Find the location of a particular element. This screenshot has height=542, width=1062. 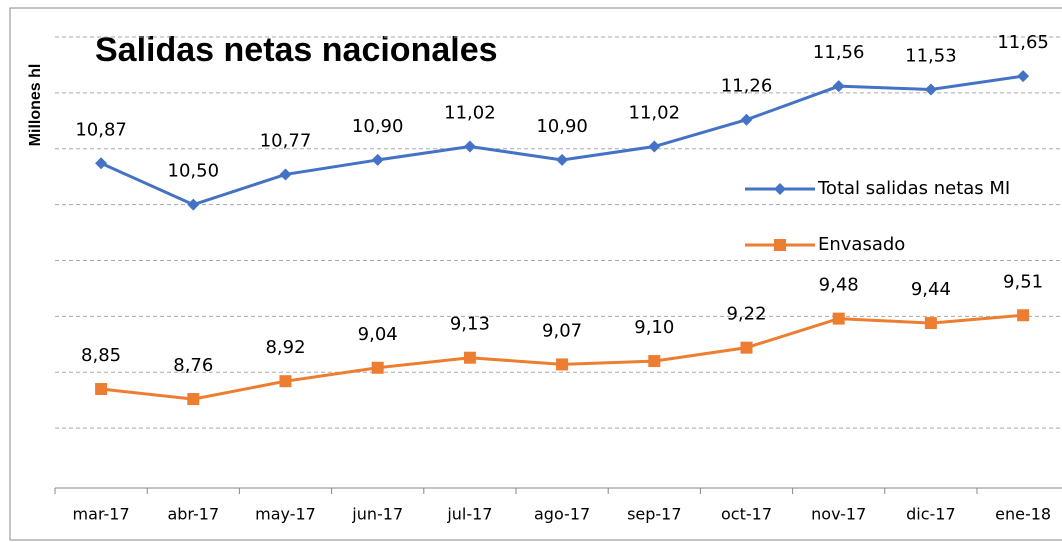

x-tick-label: ago-17 is located at coordinates (562, 514).